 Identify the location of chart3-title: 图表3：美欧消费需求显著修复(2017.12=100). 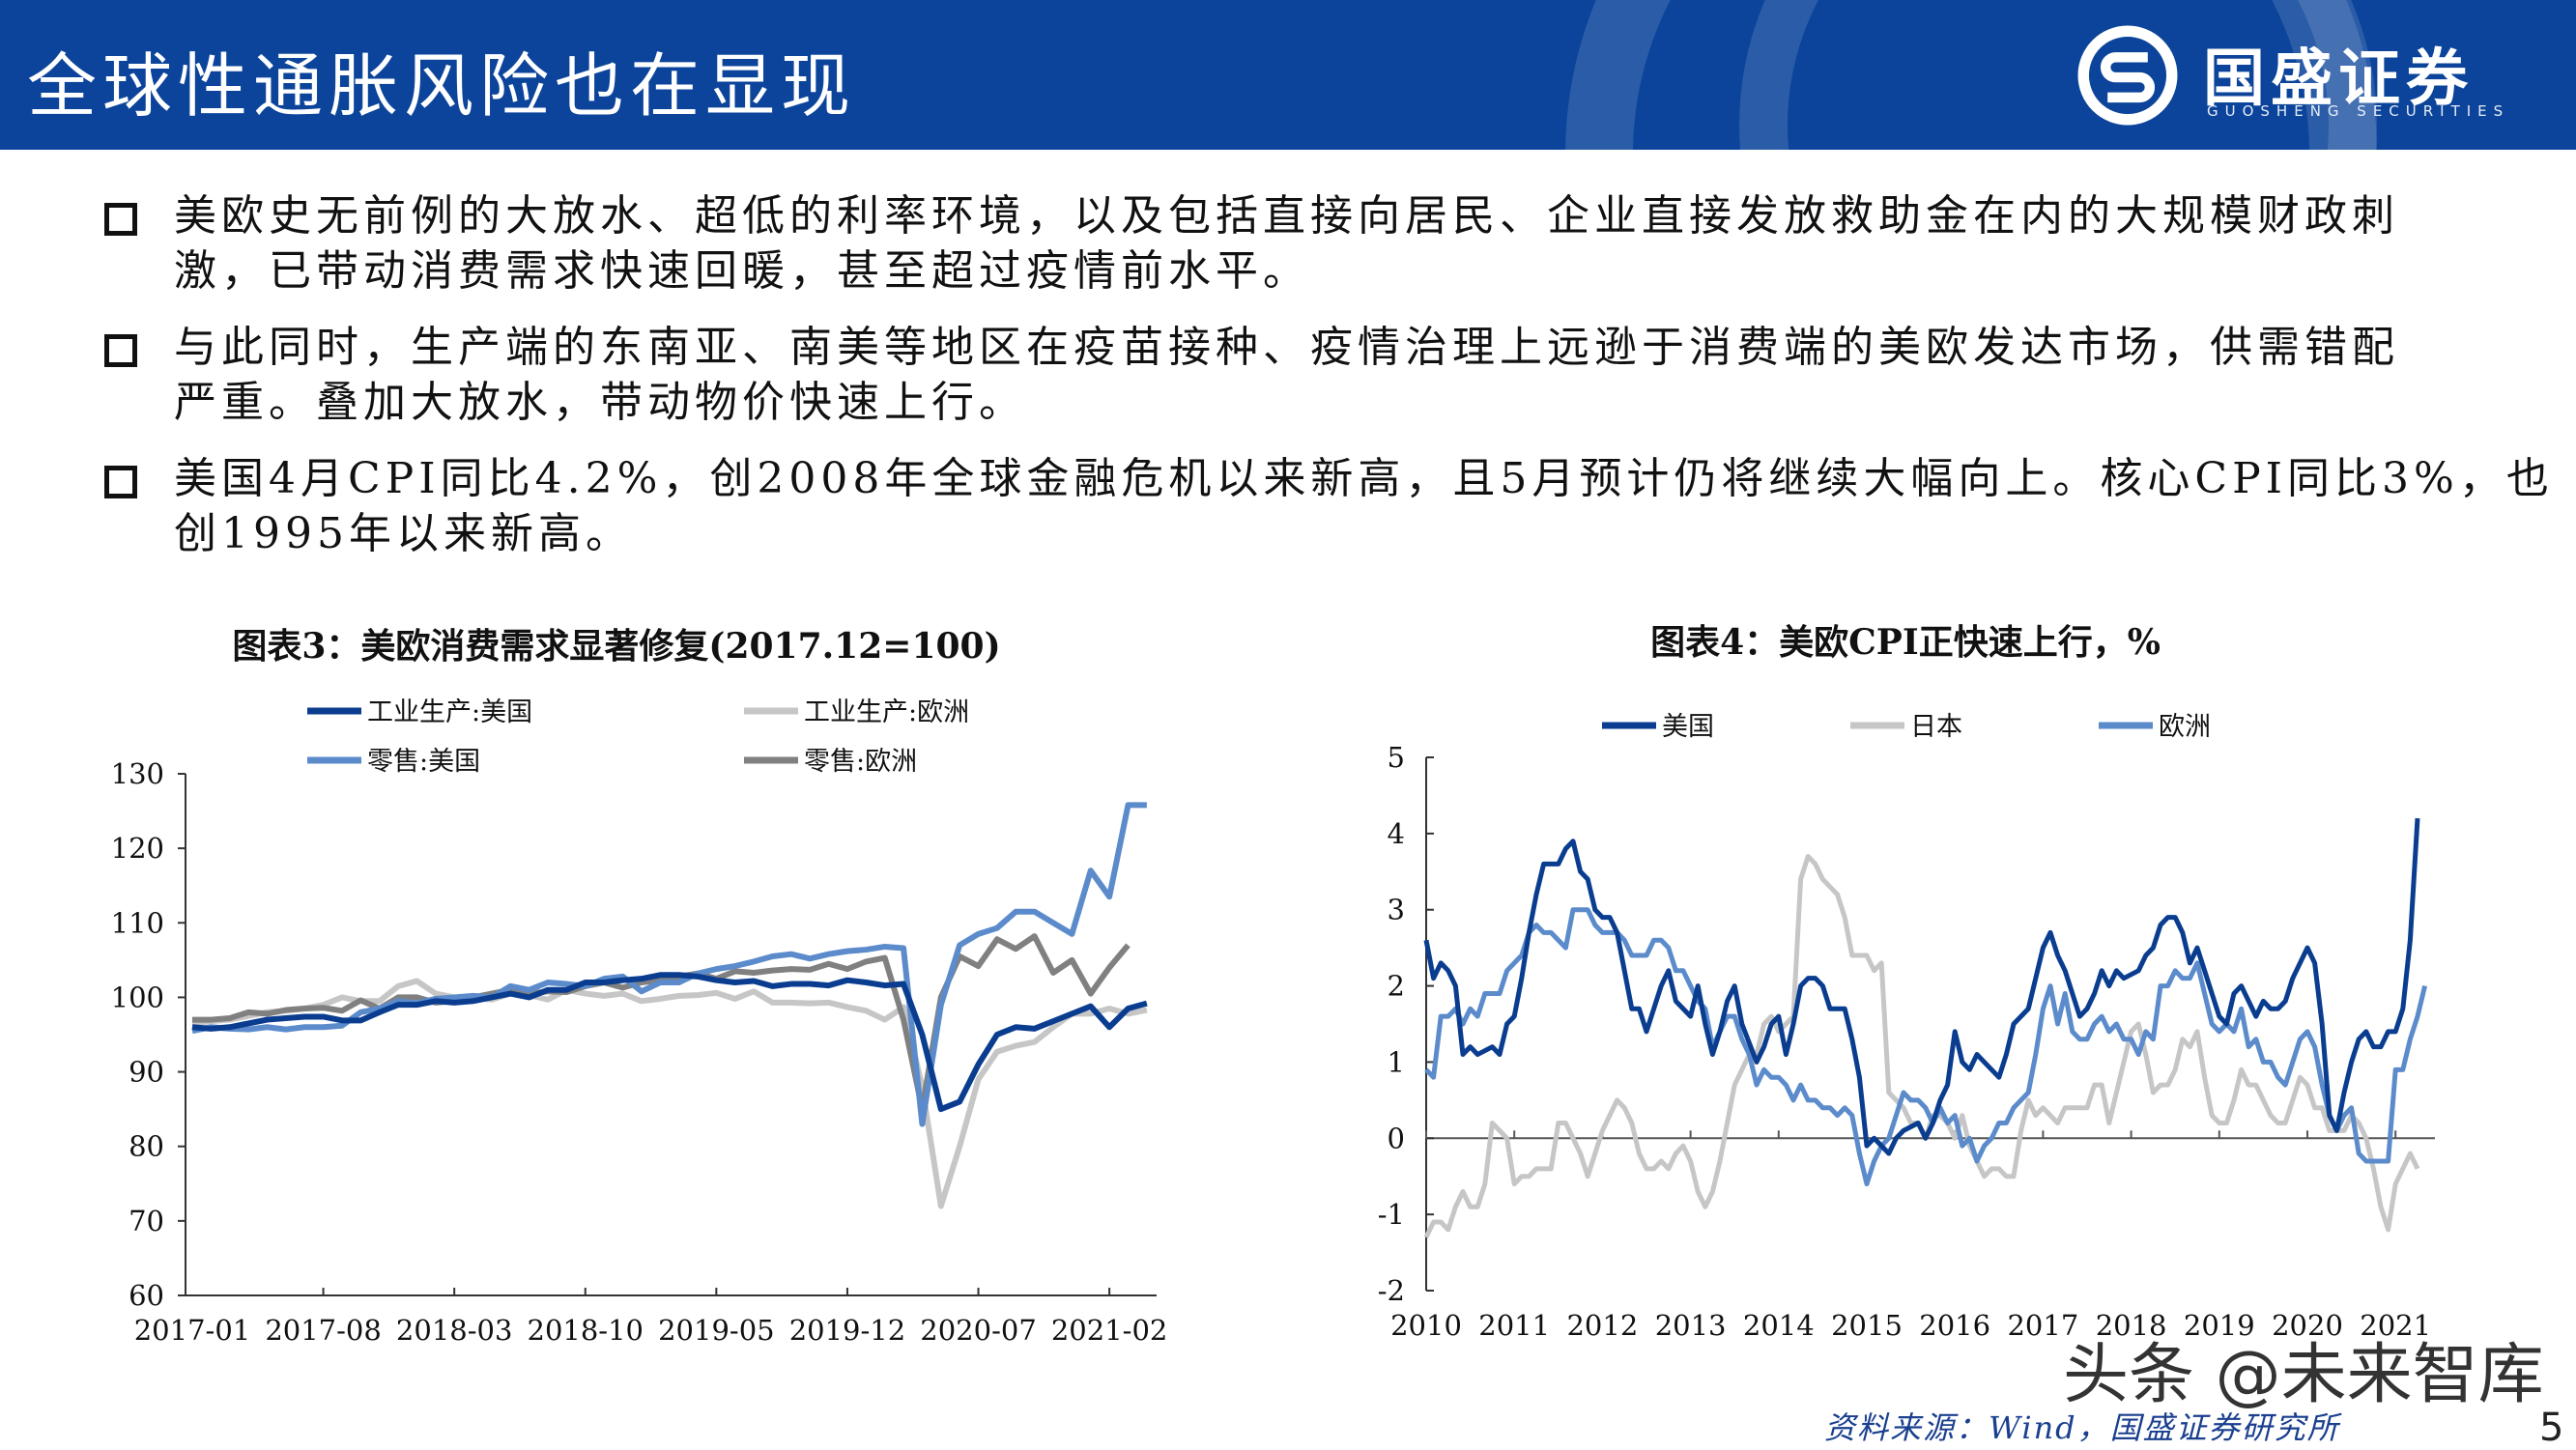
(617, 647).